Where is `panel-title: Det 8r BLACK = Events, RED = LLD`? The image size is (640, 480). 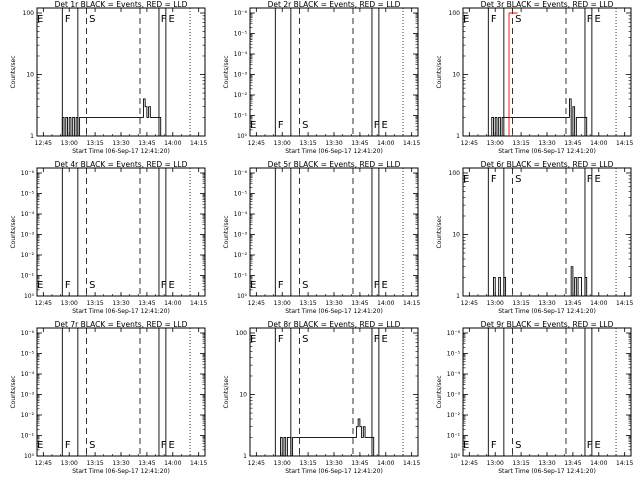 panel-title: Det 8r BLACK = Events, RED = LLD is located at coordinates (334, 324).